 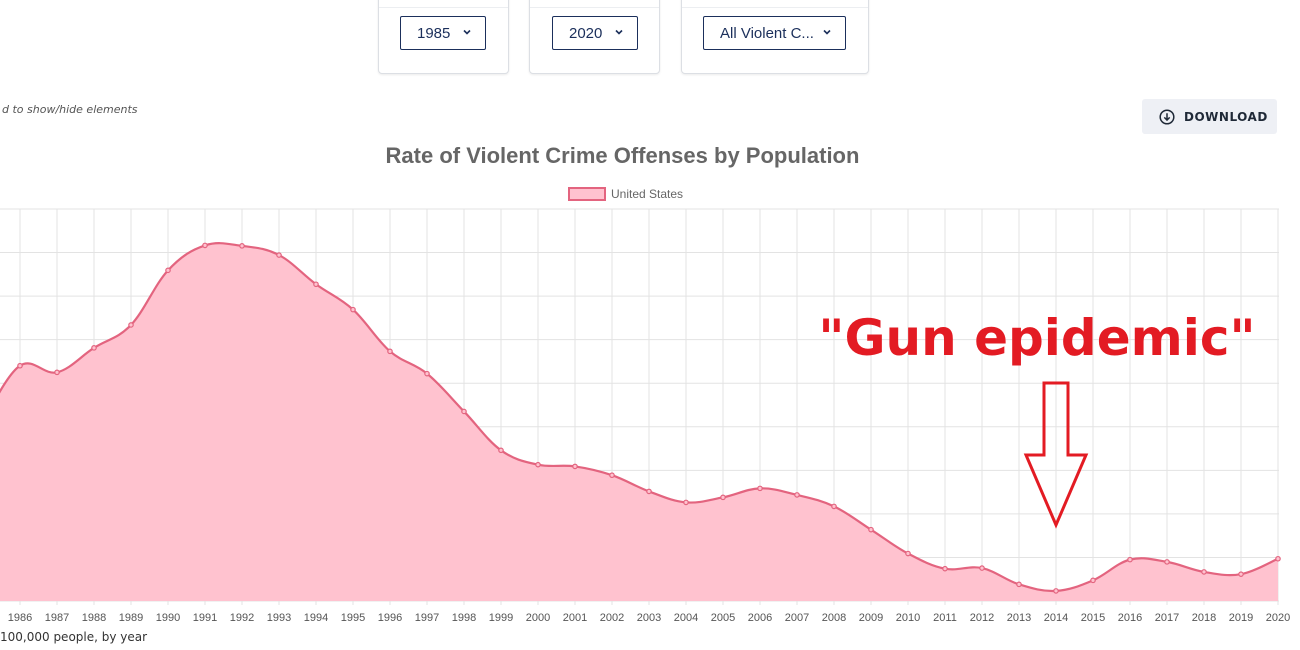 I want to click on x-tick-label-1994: 1994, so click(x=316, y=618).